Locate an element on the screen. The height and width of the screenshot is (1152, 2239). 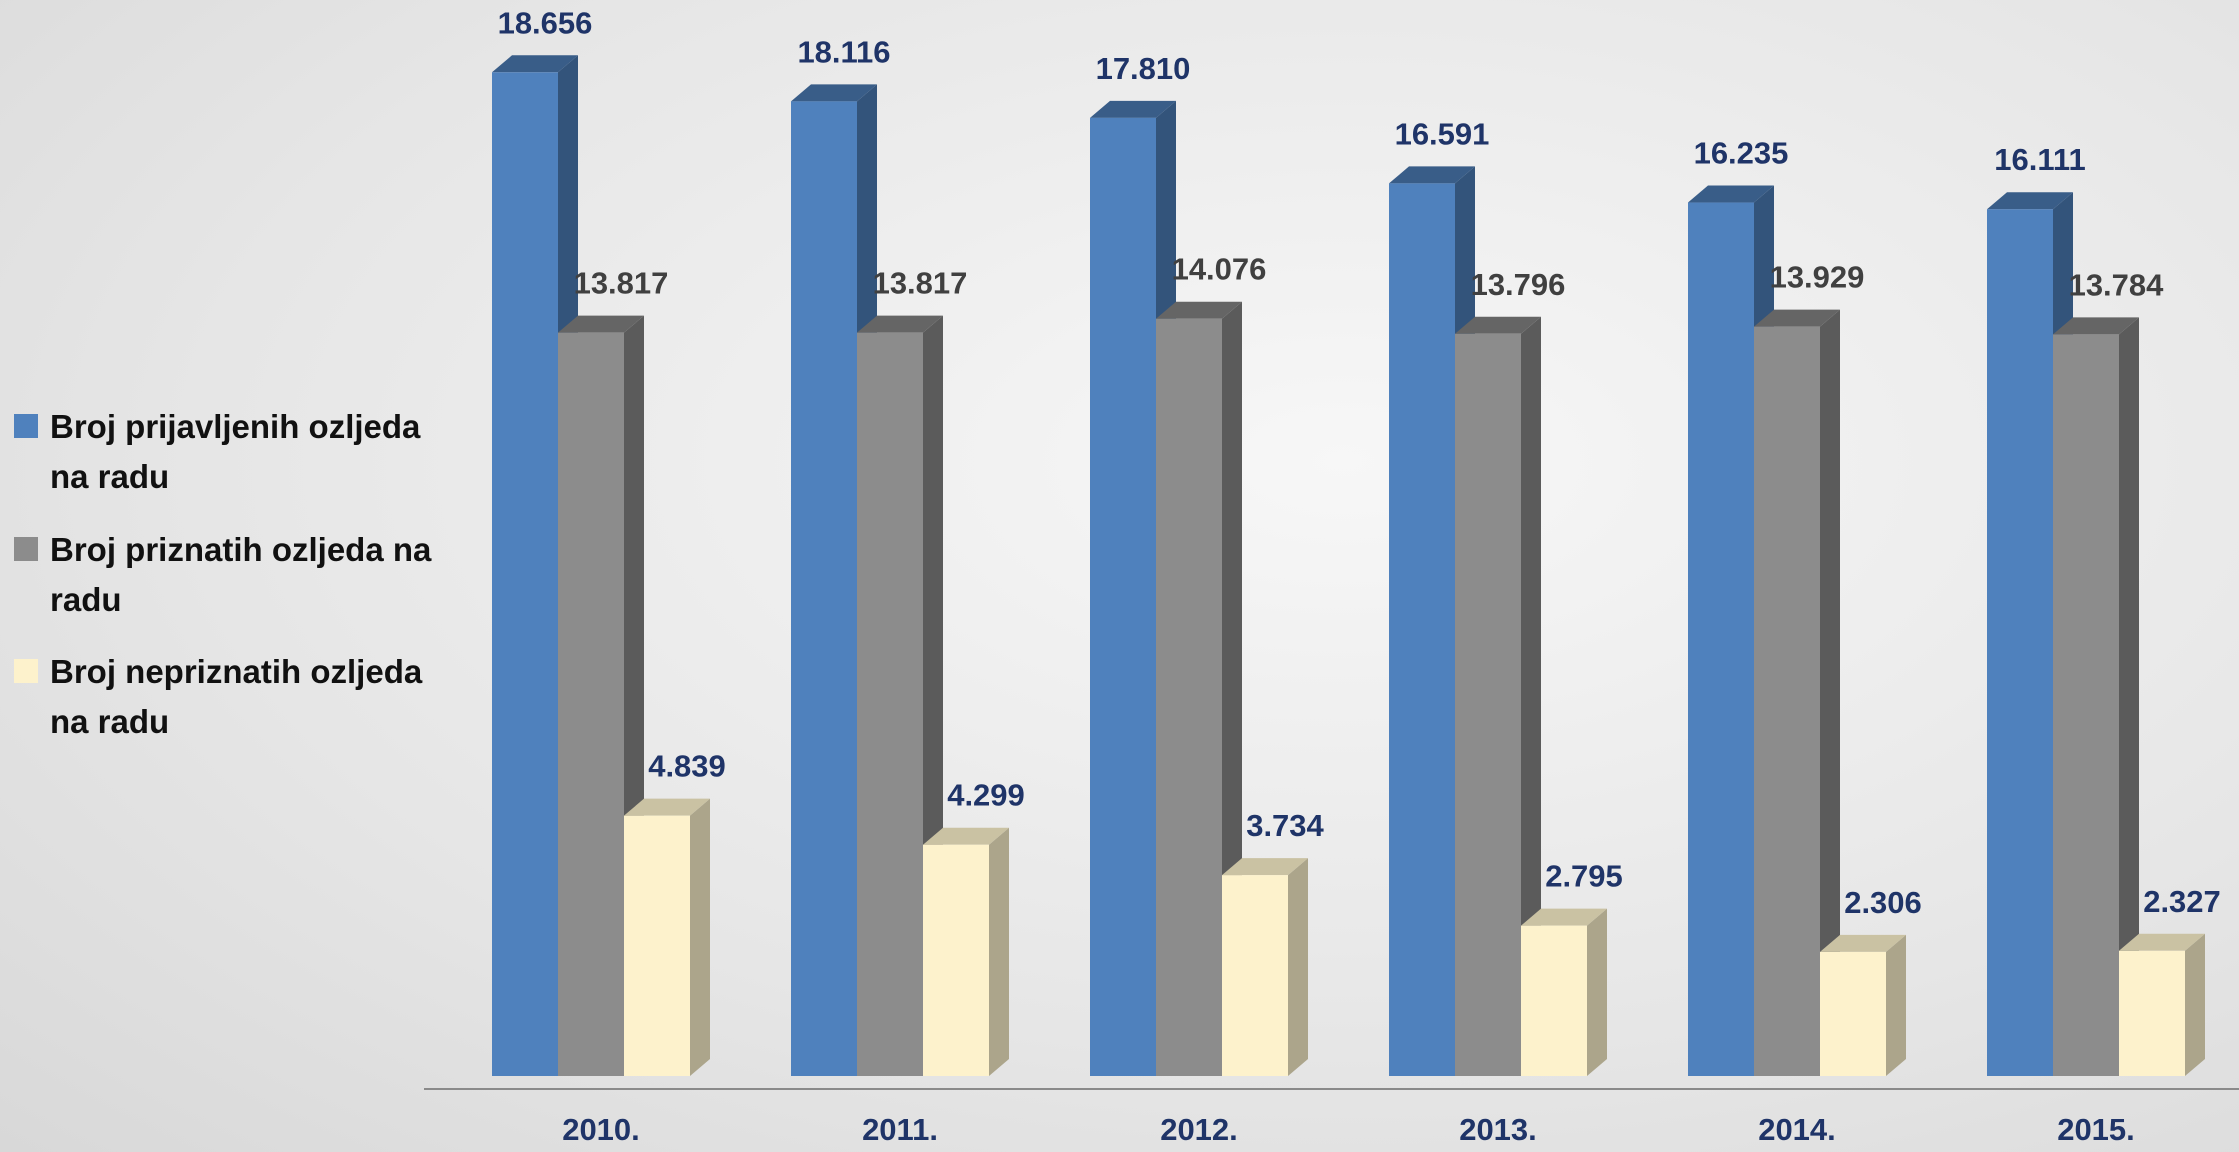
data-label: 2.795 is located at coordinates (1584, 876).